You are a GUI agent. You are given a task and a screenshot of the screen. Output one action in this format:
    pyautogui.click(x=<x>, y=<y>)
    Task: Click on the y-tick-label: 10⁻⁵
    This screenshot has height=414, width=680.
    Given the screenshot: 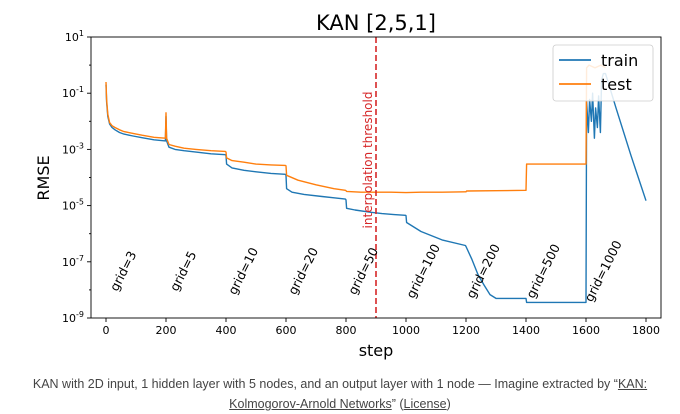 What is the action you would take?
    pyautogui.click(x=73, y=205)
    